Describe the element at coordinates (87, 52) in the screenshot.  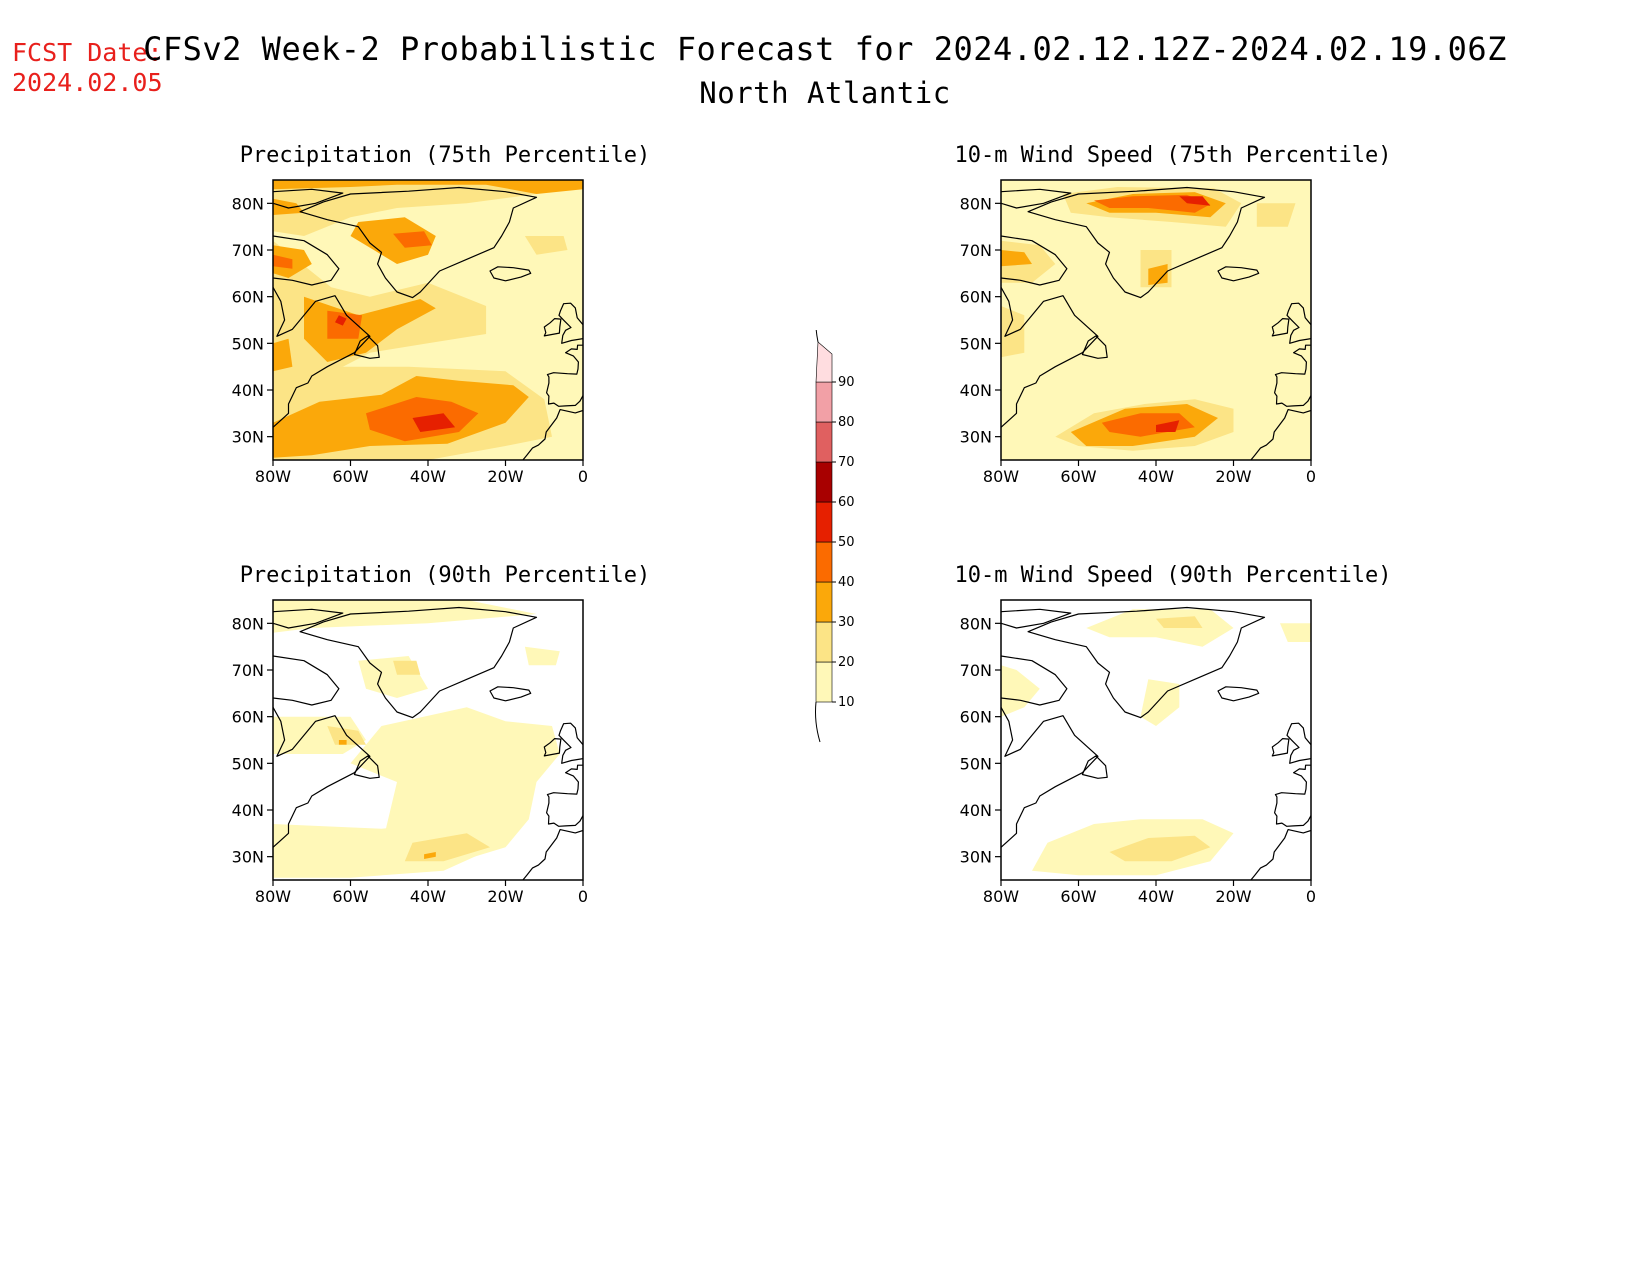
I see `forecast-date-label: FCST Date:` at that location.